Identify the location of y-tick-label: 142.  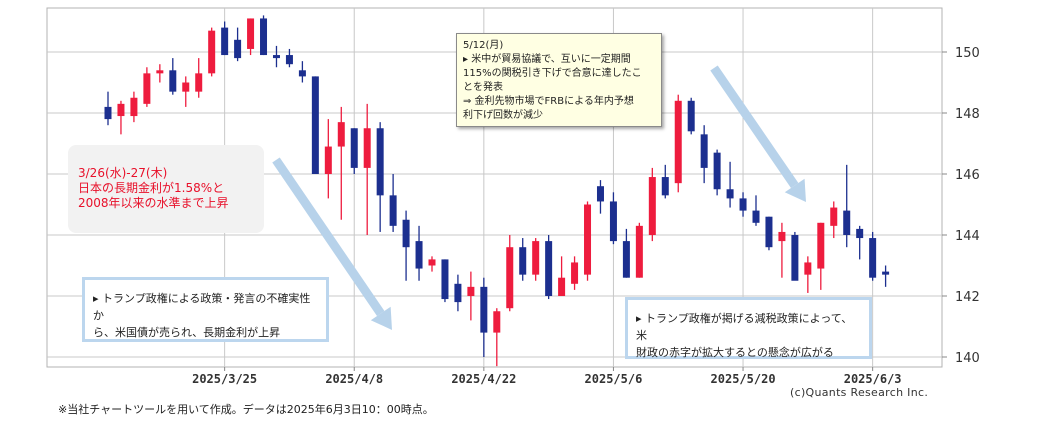
(967, 297).